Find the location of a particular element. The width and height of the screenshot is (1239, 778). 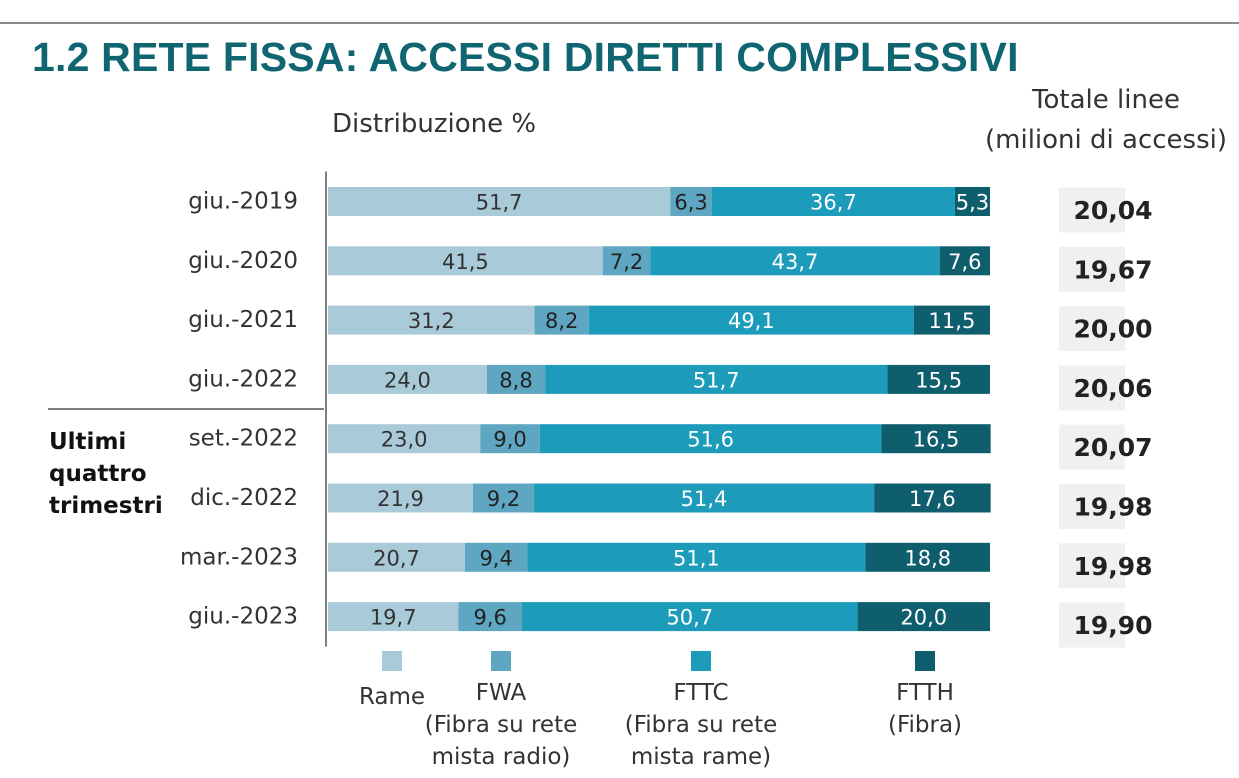

group-label-line: trimestri is located at coordinates (106, 506).